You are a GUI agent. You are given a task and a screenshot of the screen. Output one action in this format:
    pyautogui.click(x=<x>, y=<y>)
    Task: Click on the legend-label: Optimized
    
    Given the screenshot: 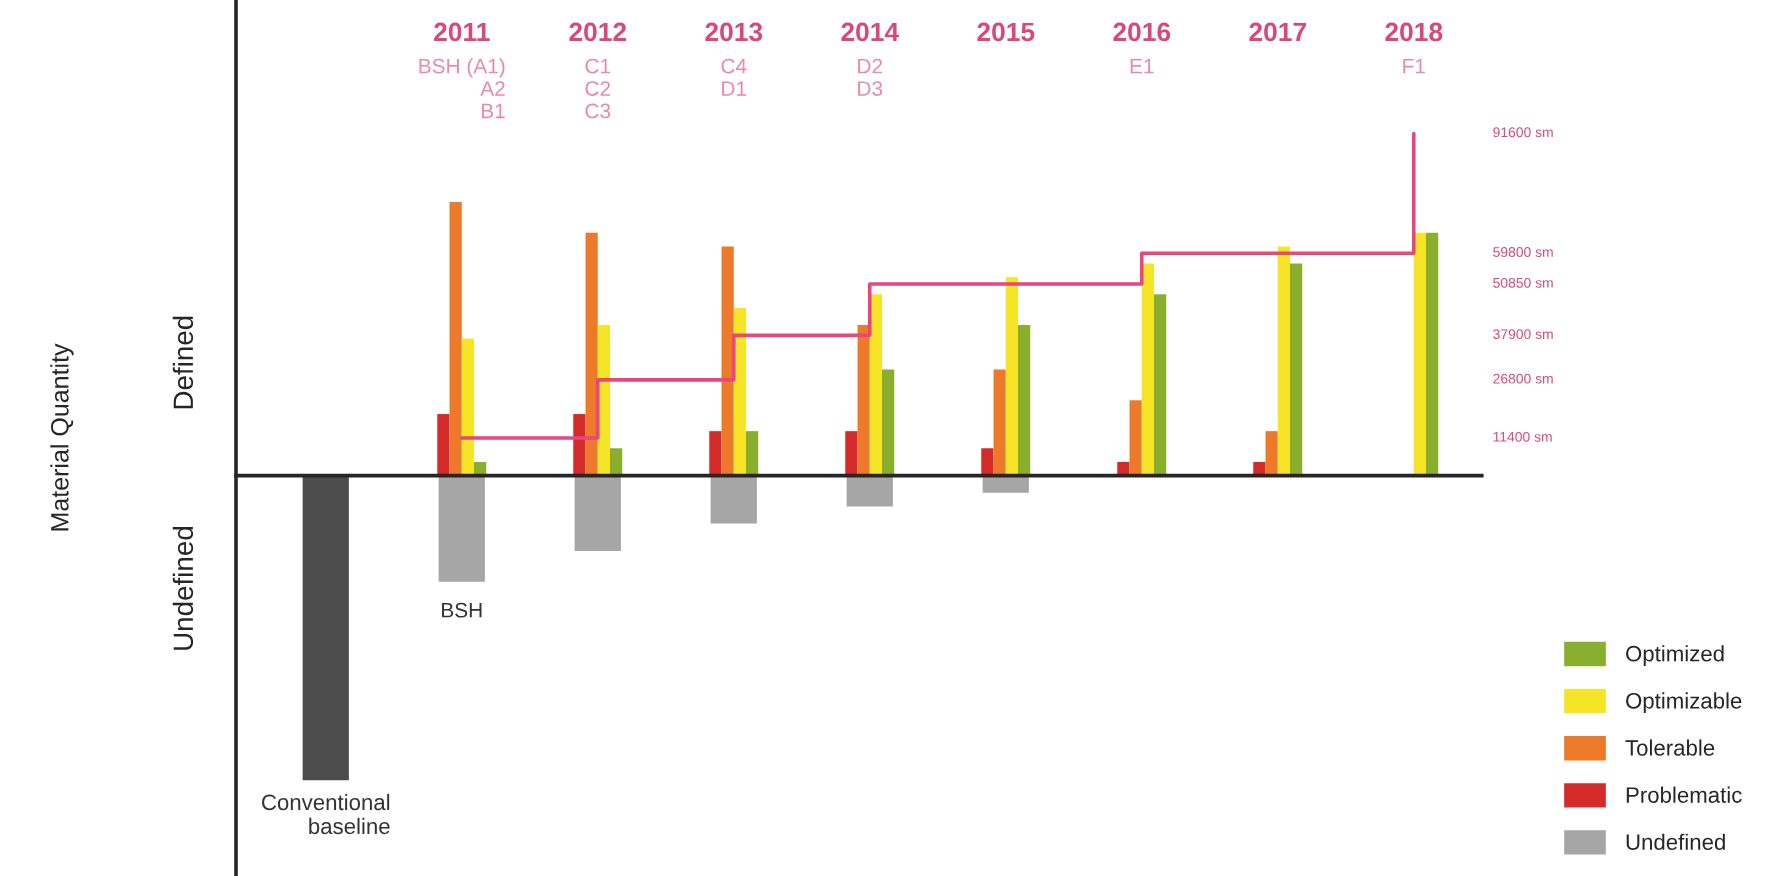 What is the action you would take?
    pyautogui.click(x=1675, y=655)
    